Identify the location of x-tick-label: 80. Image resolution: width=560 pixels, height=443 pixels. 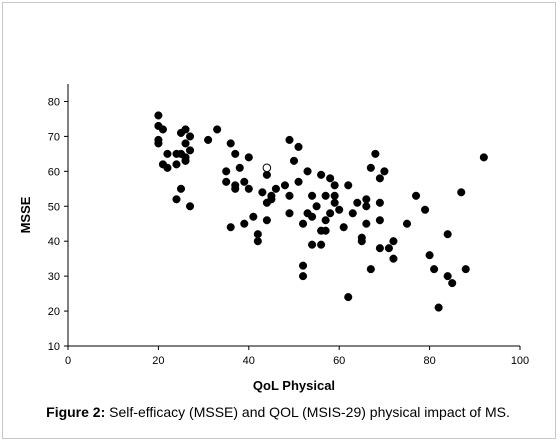
(429, 361).